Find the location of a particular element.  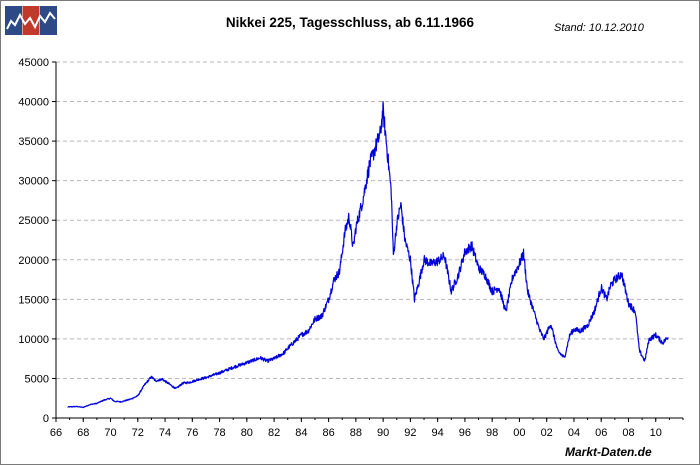

x-tick-label: 96 is located at coordinates (465, 433).